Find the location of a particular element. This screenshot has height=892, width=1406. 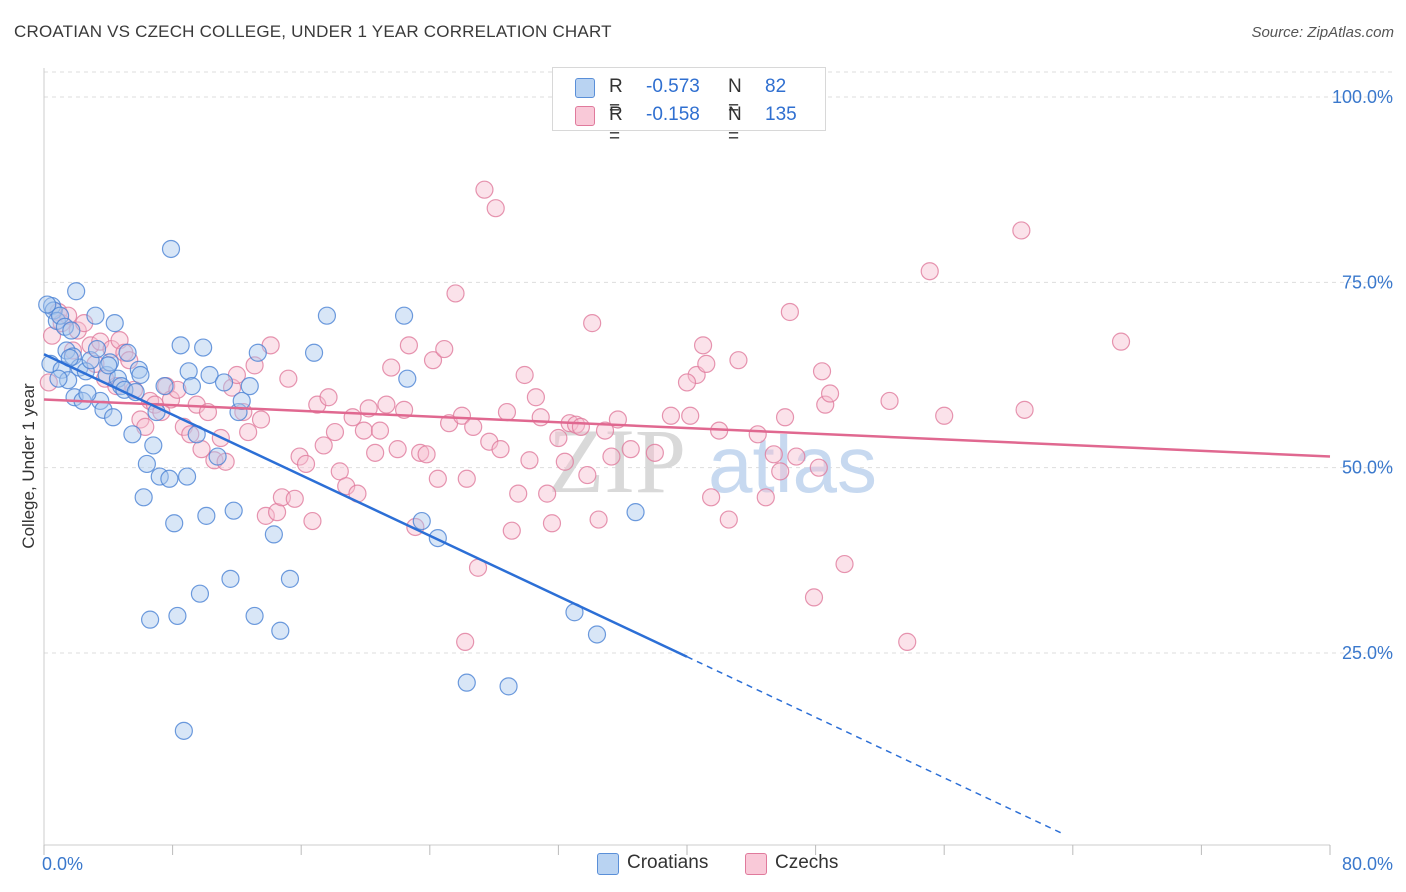

legend-r-value-czechs: -0.158 is located at coordinates (673, 114).